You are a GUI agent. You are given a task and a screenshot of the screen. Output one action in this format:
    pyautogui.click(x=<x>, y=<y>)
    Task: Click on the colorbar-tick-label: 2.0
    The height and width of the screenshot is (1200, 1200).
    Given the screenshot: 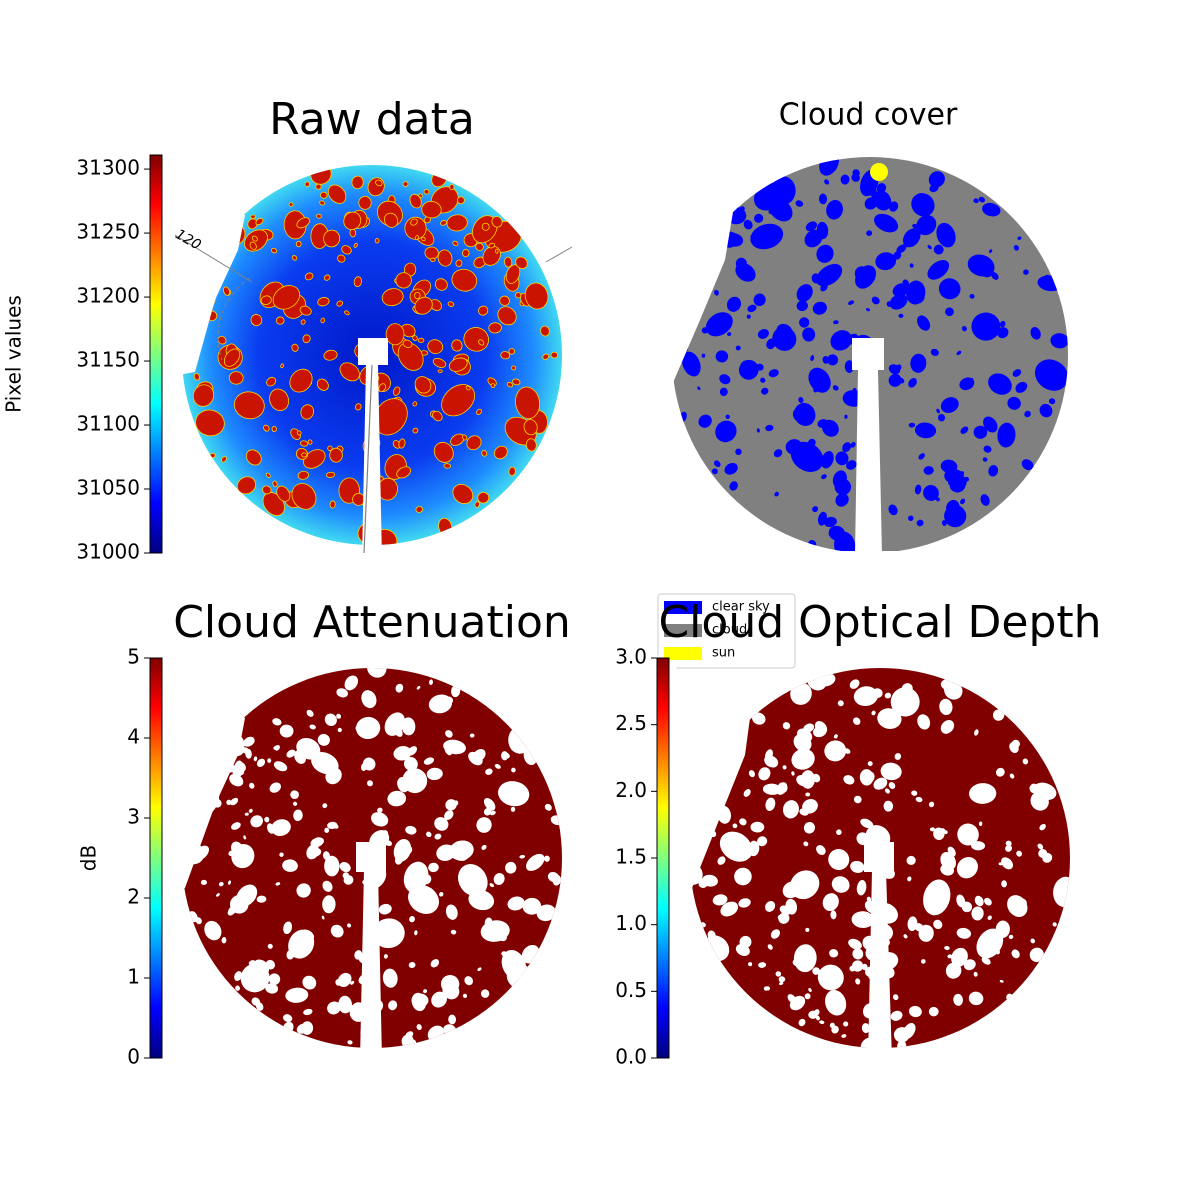 What is the action you would take?
    pyautogui.click(x=631, y=790)
    